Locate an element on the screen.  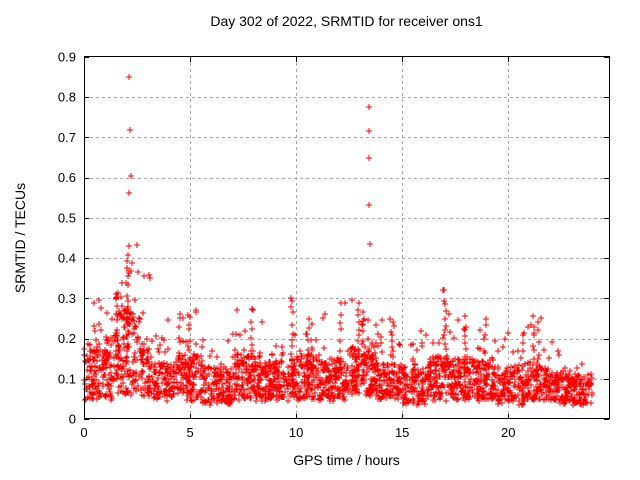
y-tick-label: 0.6 is located at coordinates (67, 177).